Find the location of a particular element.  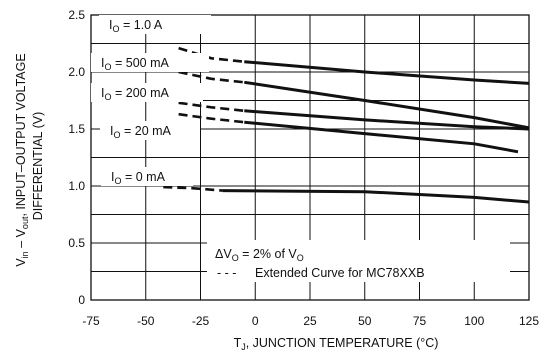

x-tick-label: -50 is located at coordinates (146, 321).